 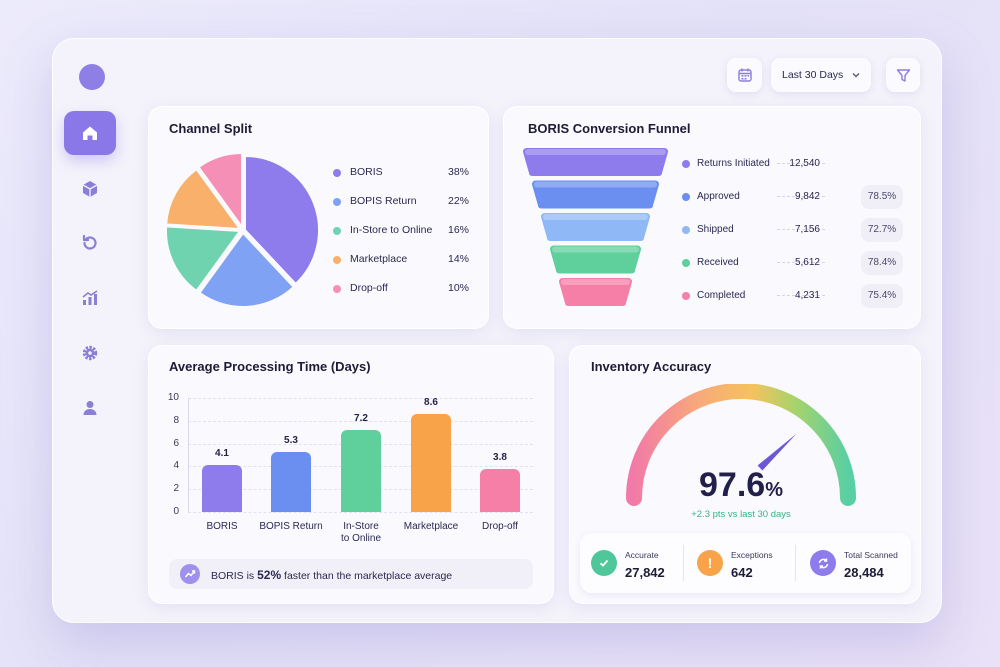 What do you see at coordinates (188, 455) in the screenshot?
I see `y-axis-line` at bounding box center [188, 455].